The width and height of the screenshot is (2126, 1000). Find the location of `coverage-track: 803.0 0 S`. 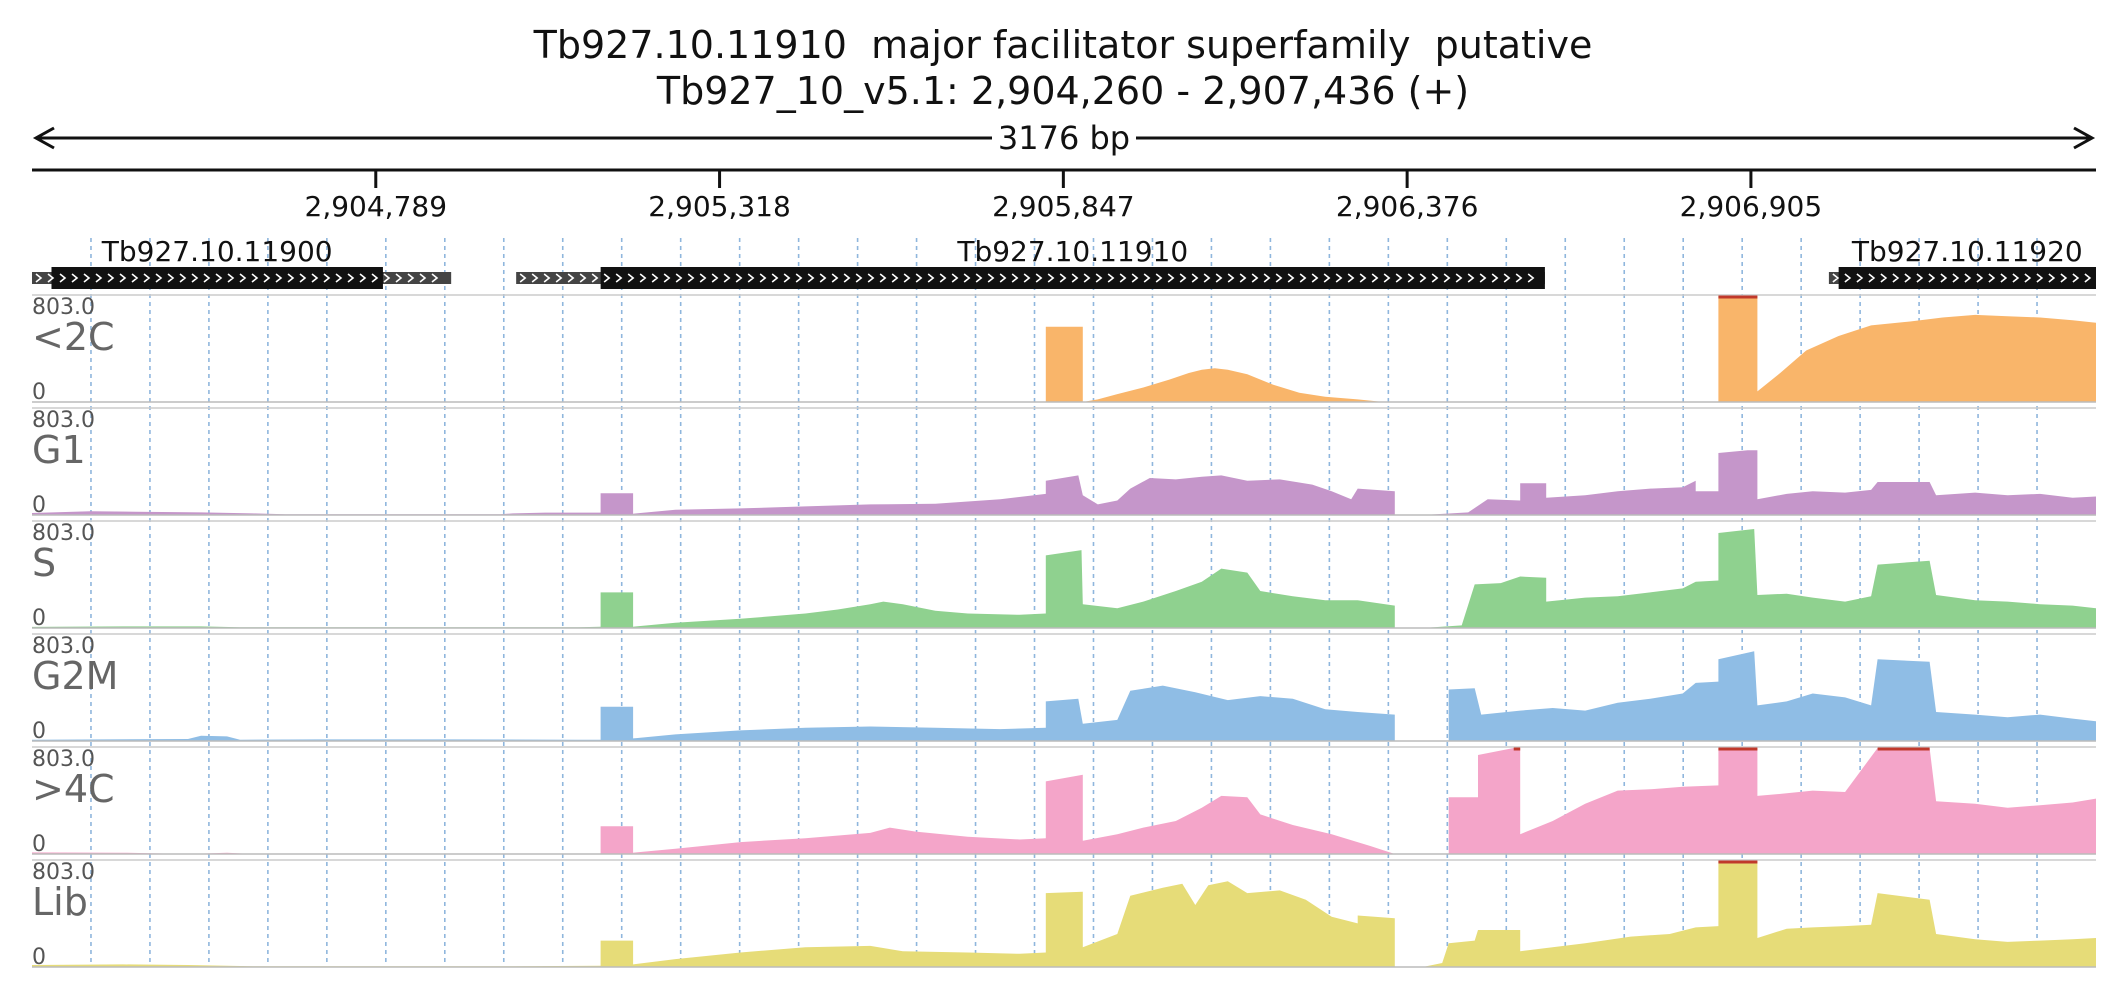

coverage-track: 803.0 0 S is located at coordinates (1064, 575).